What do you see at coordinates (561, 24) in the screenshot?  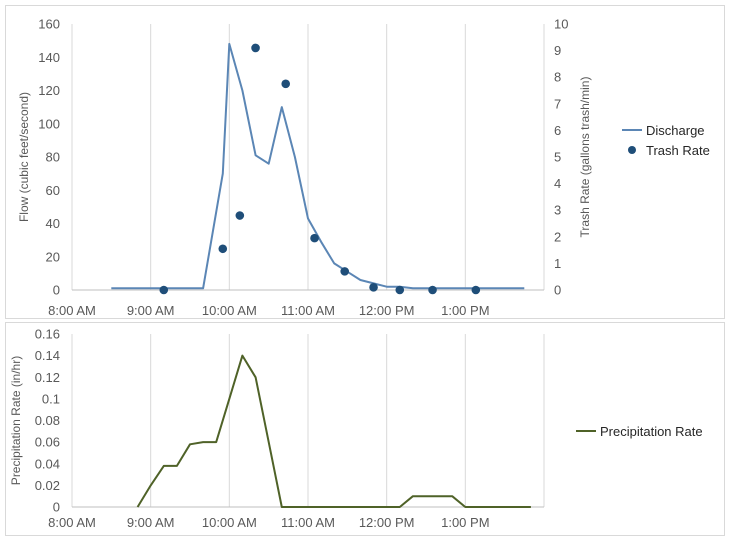 I see `y2-tick-label-10: 10` at bounding box center [561, 24].